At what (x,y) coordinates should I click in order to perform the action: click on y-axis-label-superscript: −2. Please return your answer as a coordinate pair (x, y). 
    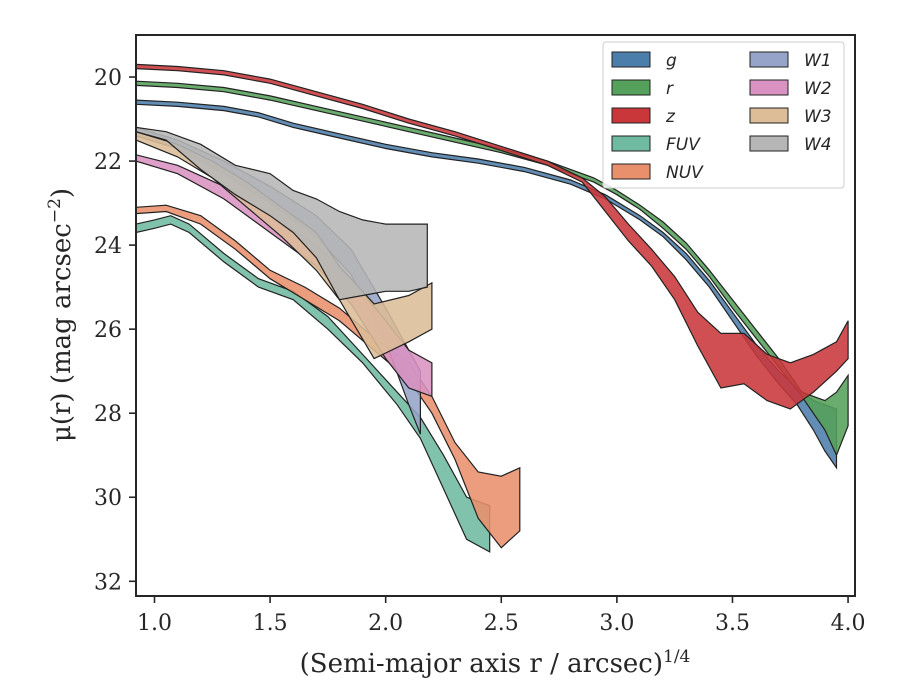
    Looking at the image, I should click on (55, 210).